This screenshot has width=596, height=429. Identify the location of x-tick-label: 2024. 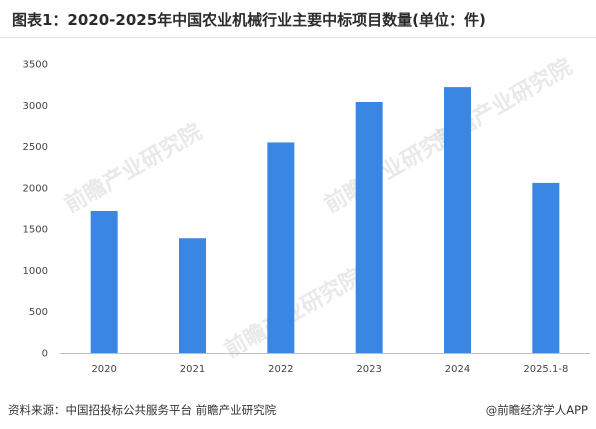
(457, 369).